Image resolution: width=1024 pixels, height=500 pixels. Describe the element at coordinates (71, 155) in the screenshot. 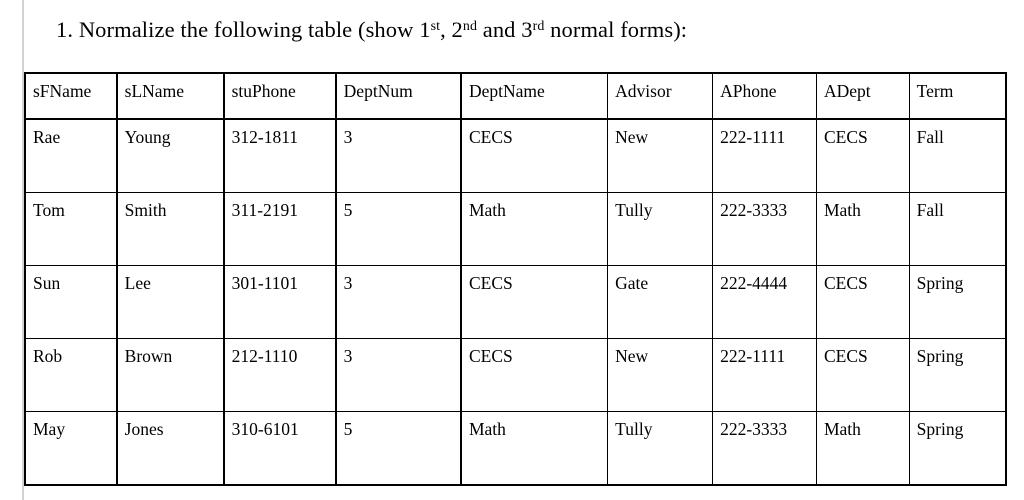

I see `cell-sfname: Rae` at that location.